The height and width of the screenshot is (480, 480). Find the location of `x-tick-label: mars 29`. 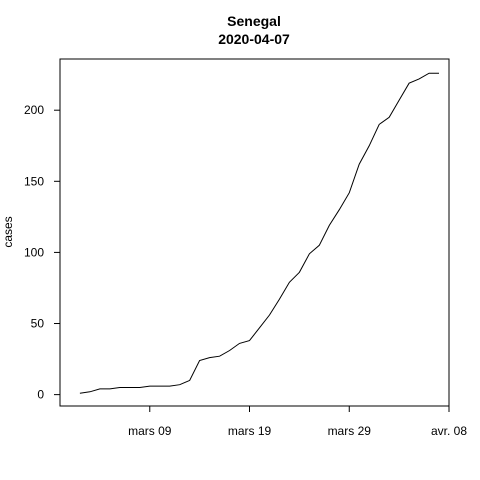

x-tick-label: mars 29 is located at coordinates (350, 431).